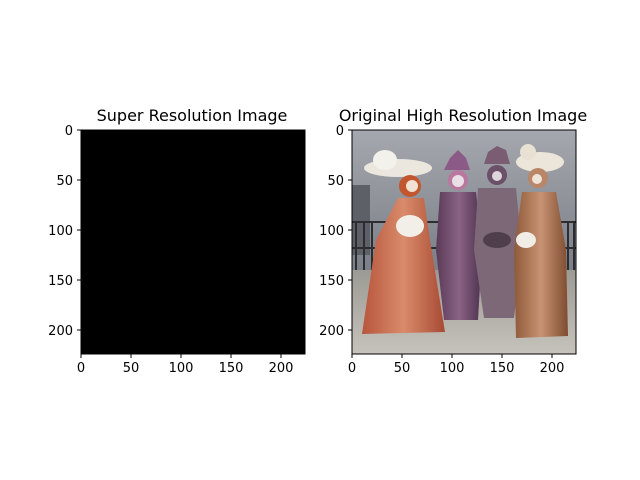 Image resolution: width=640 pixels, height=480 pixels. I want to click on axes-title: Original High Resolution Image, so click(463, 115).